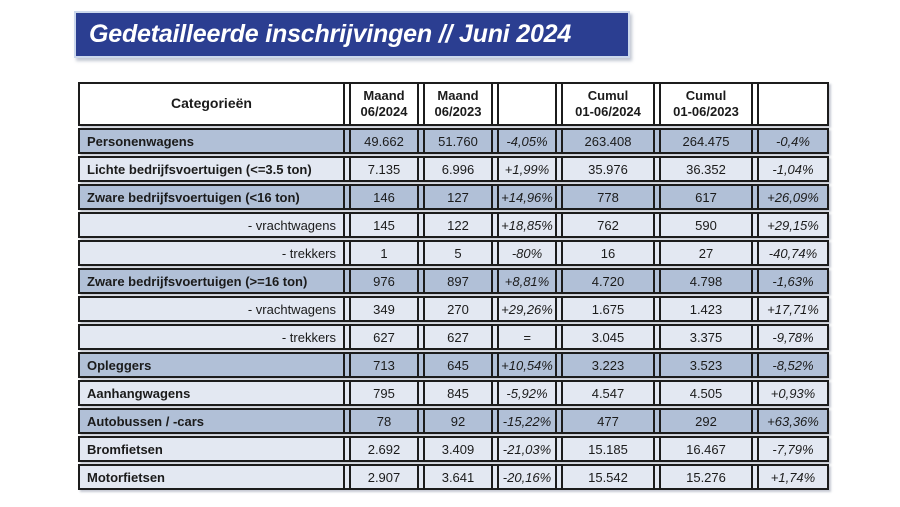  I want to click on value-cell: 897, so click(458, 281).